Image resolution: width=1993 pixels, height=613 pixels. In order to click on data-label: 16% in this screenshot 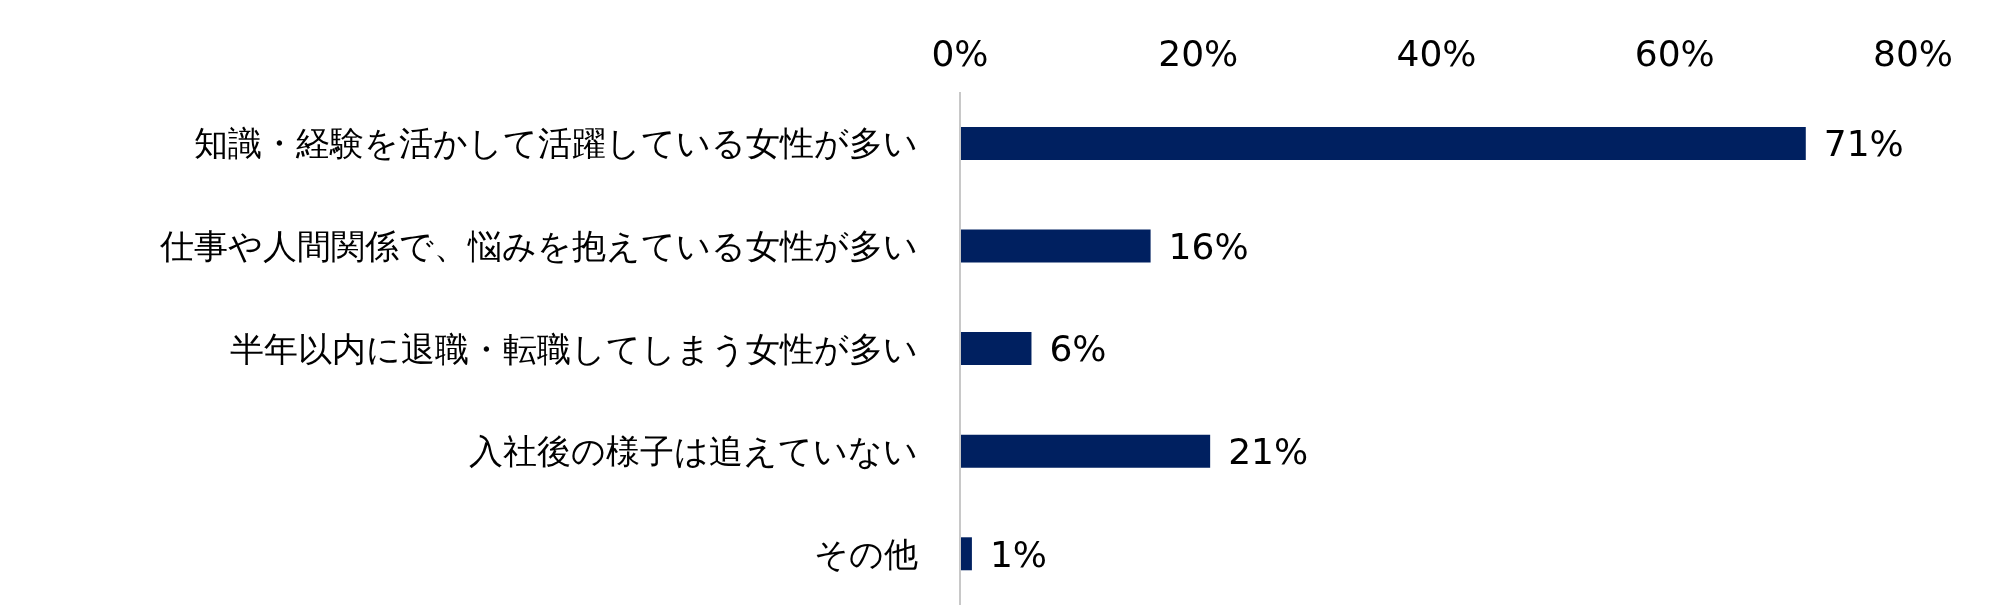, I will do `click(1208, 246)`.